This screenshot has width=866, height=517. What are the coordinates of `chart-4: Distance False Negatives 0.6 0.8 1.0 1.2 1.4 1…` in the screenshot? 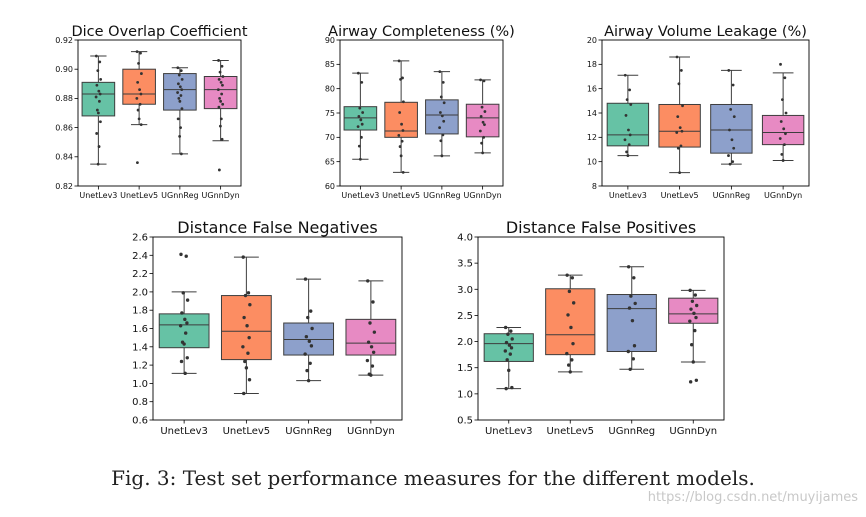 It's located at (267, 327).